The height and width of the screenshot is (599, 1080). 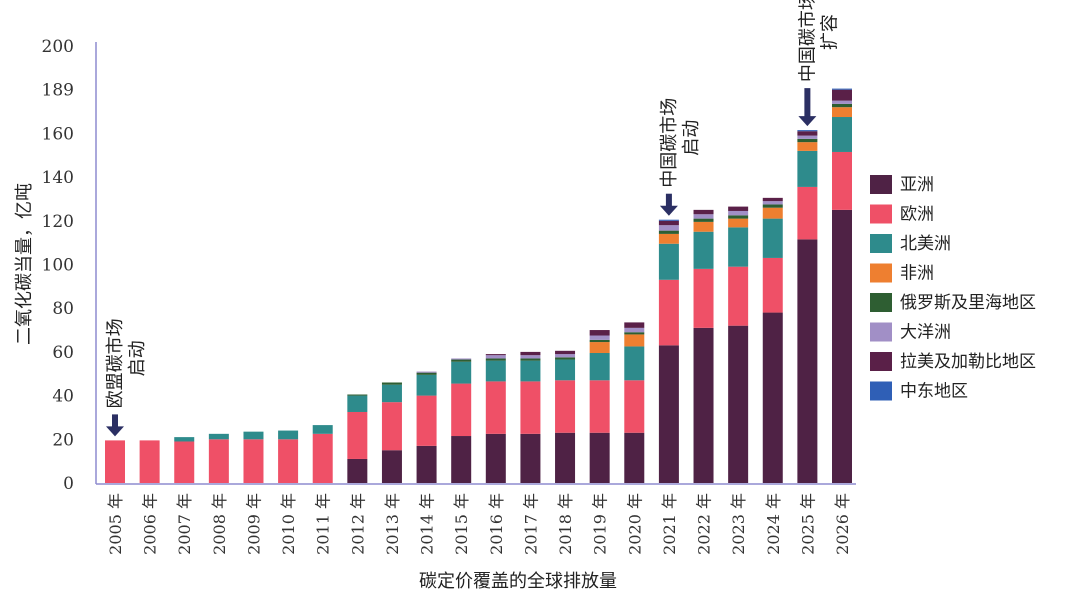 I want to click on annotation: 中国碳市场 扩容, so click(x=818, y=63).